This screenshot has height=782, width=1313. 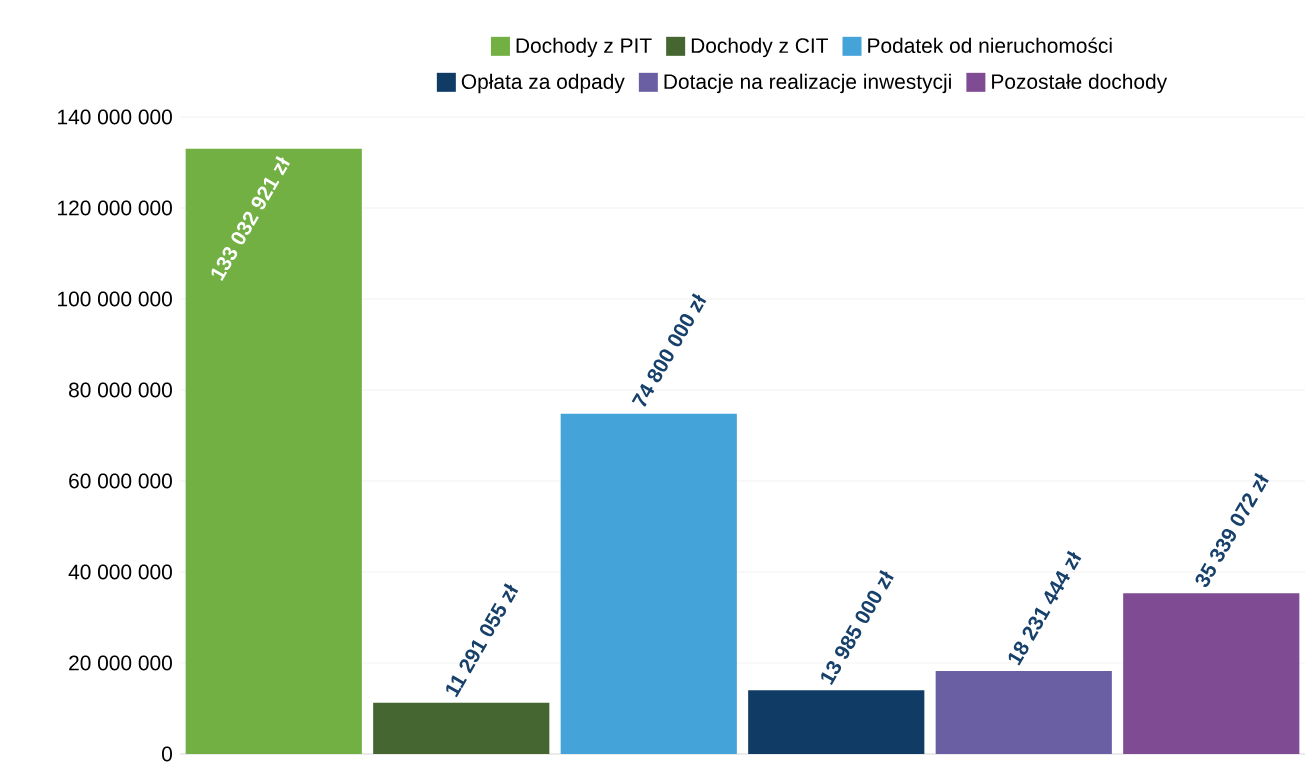 I want to click on data-label: 35 339 072 zł, so click(x=1232, y=529).